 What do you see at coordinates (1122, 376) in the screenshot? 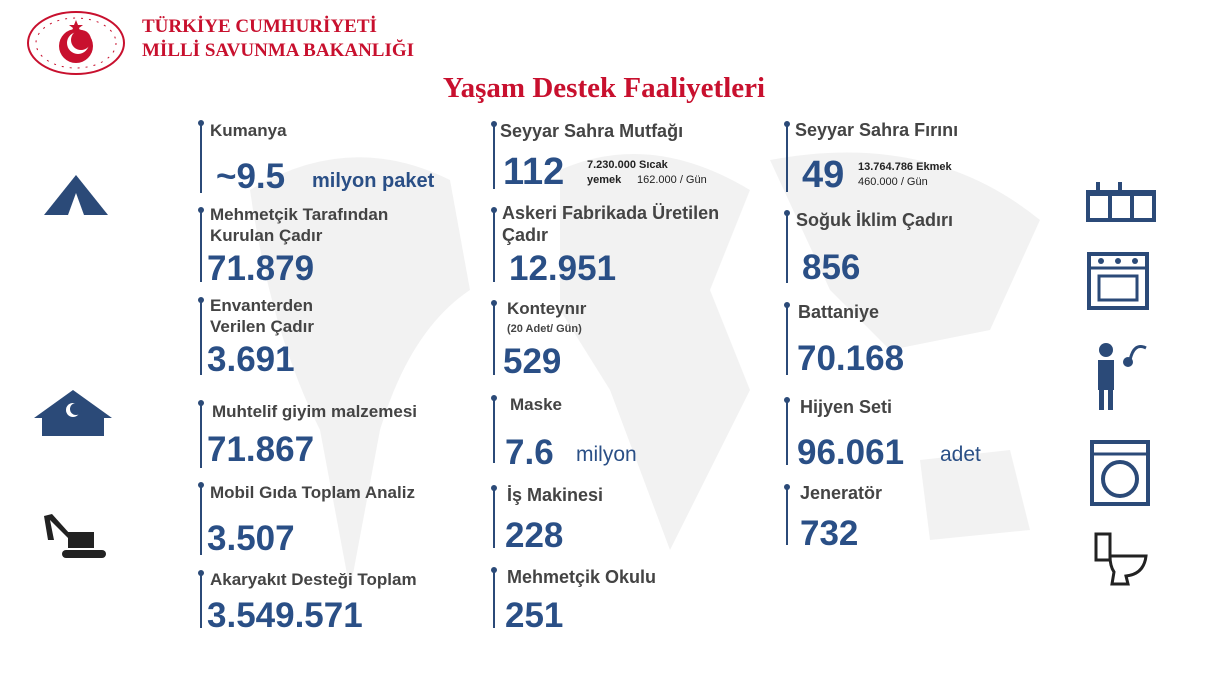
I see `shower-icon` at bounding box center [1122, 376].